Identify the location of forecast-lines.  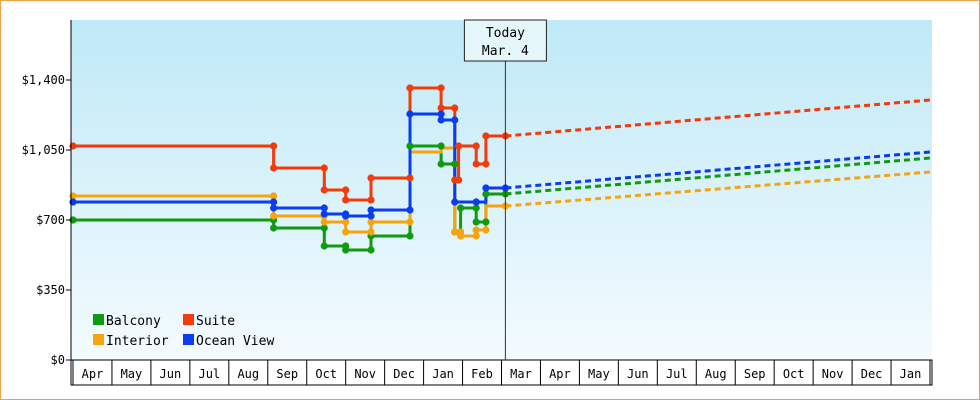
(718, 153).